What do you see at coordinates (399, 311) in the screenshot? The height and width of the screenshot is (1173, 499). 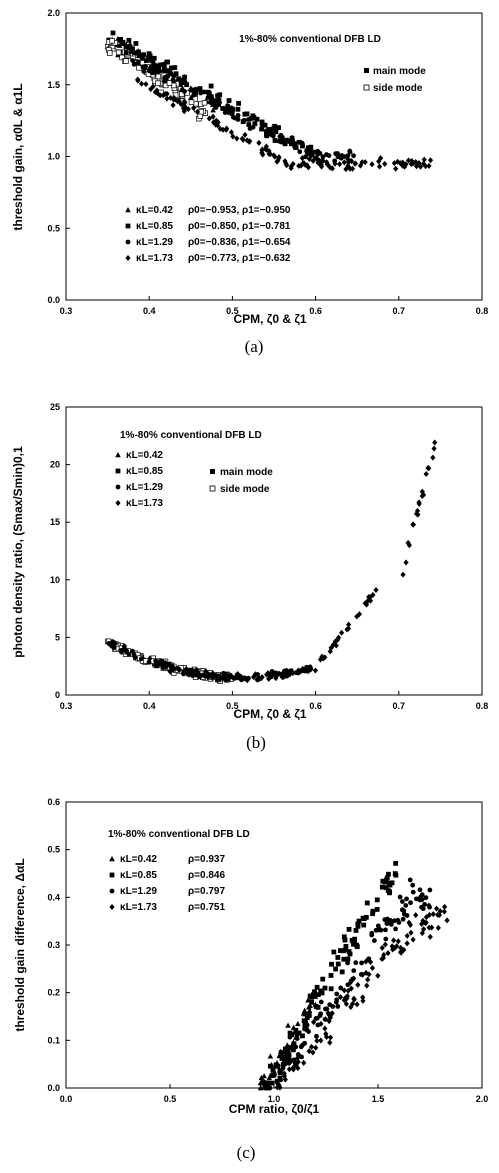 I see `x-tick-label: 0.7` at bounding box center [399, 311].